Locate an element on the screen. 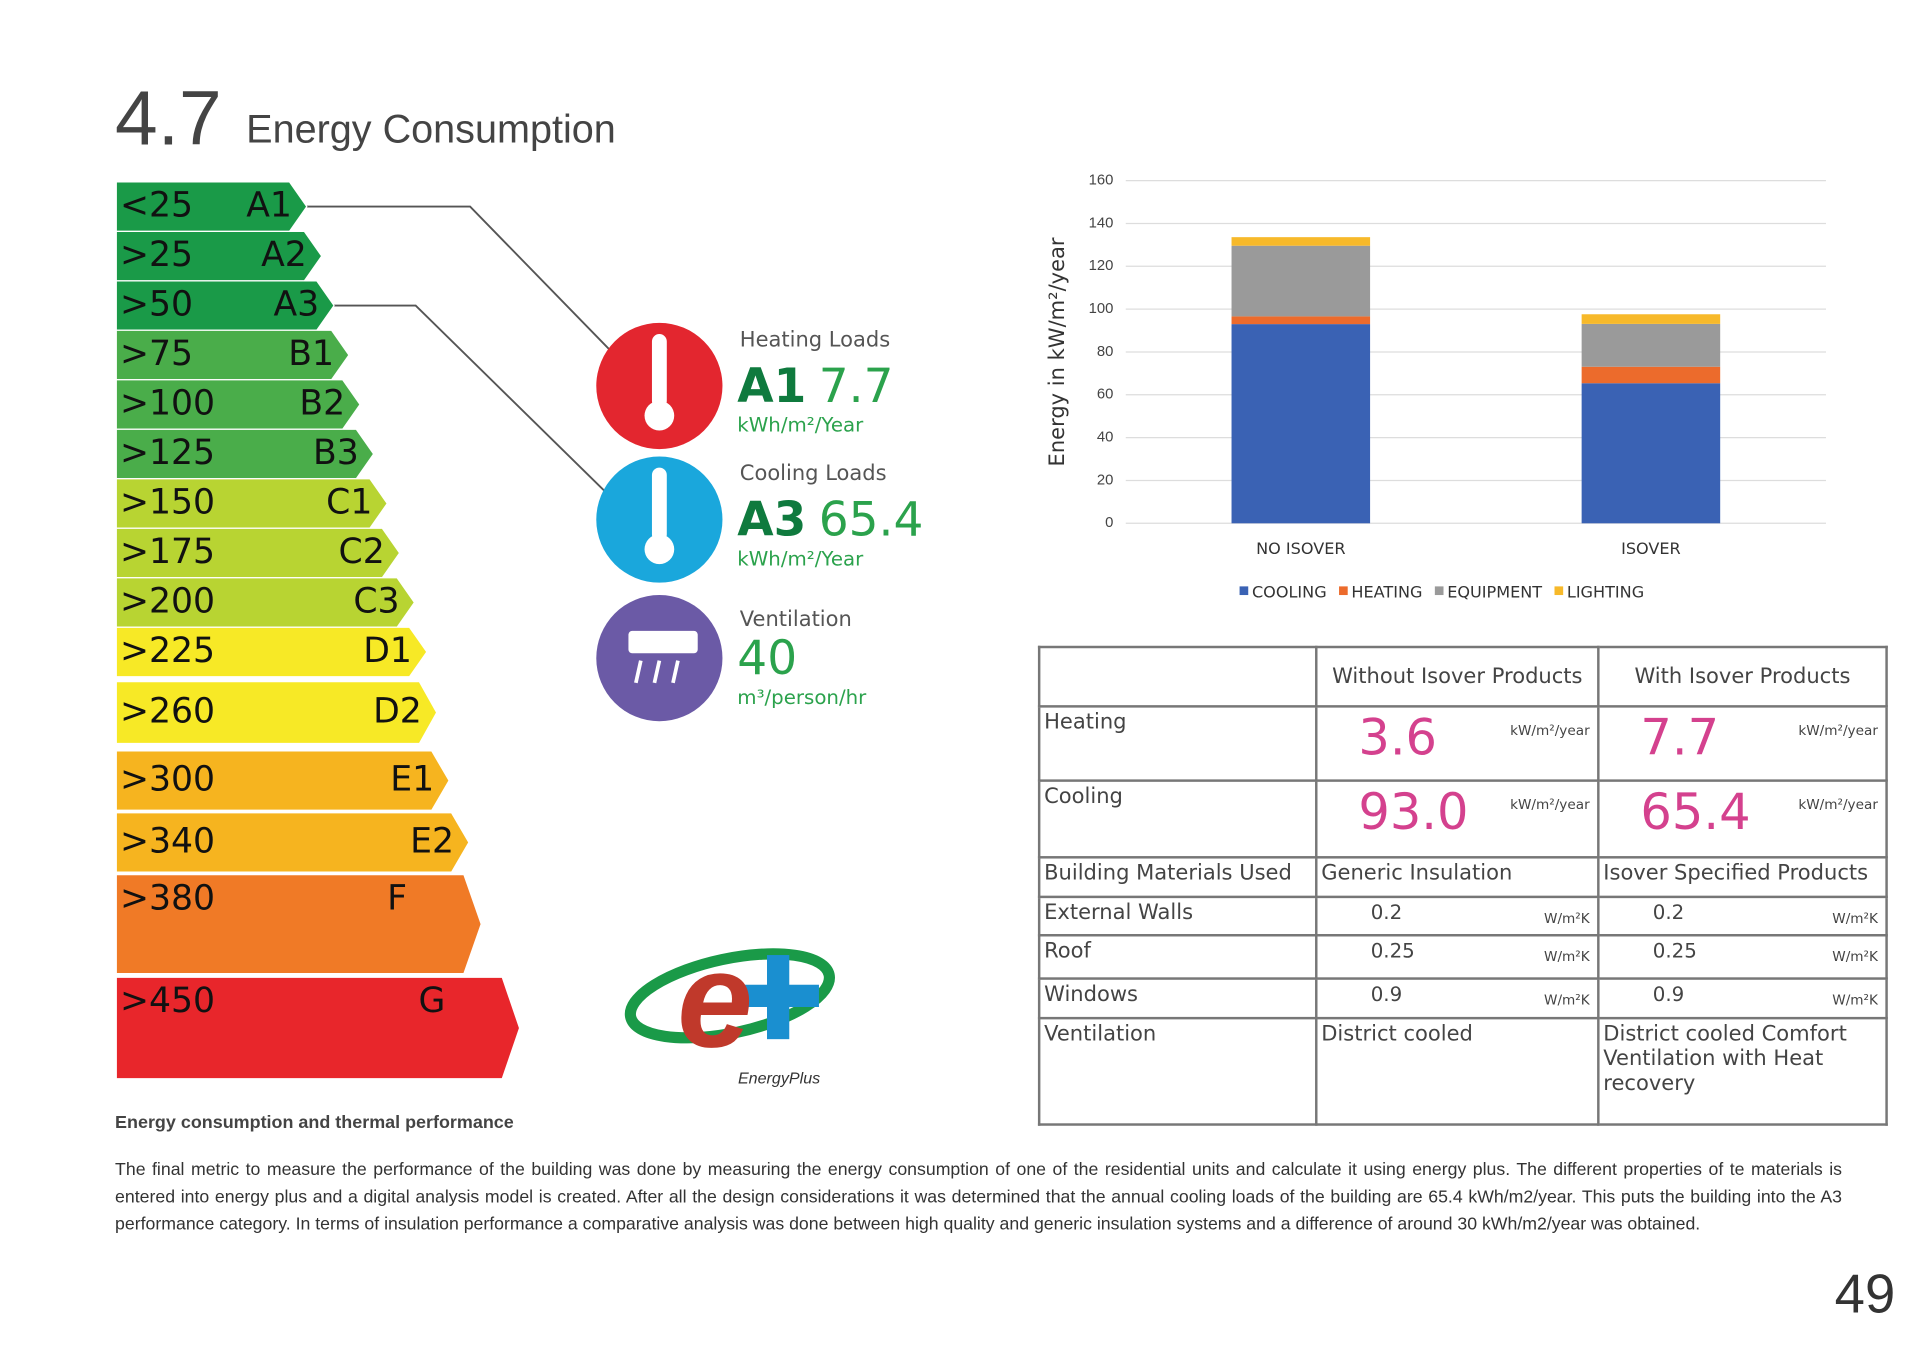  legend-label: HEATING is located at coordinates (1386, 592).